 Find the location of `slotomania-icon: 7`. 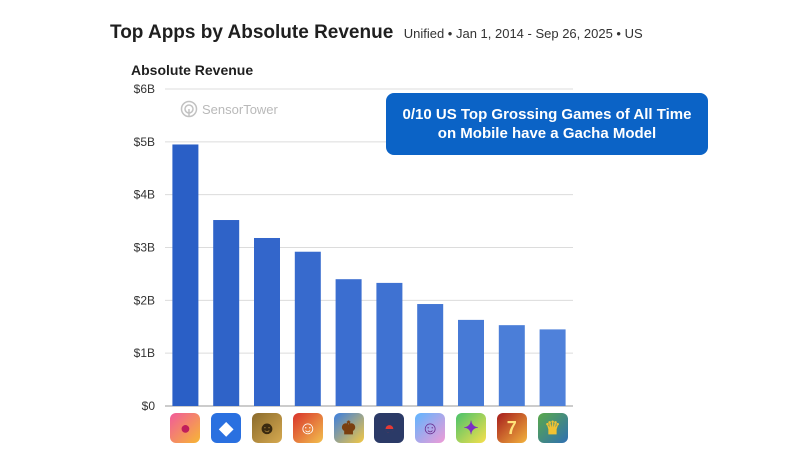

slotomania-icon: 7 is located at coordinates (511, 428).